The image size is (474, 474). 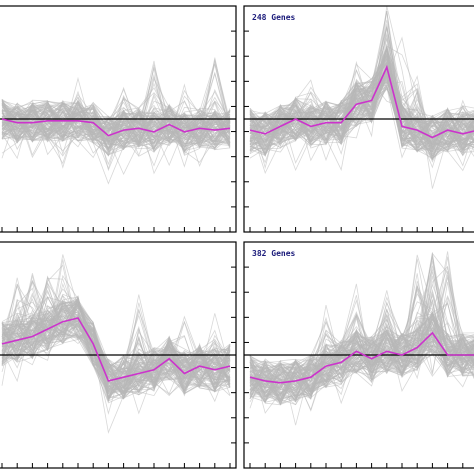 I want to click on plot-area, so click(x=118, y=121).